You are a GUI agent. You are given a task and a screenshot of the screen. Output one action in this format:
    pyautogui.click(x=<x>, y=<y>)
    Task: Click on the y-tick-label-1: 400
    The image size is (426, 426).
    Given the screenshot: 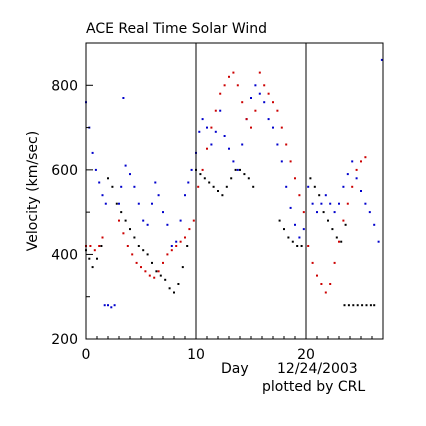 What is the action you would take?
    pyautogui.click(x=64, y=255)
    